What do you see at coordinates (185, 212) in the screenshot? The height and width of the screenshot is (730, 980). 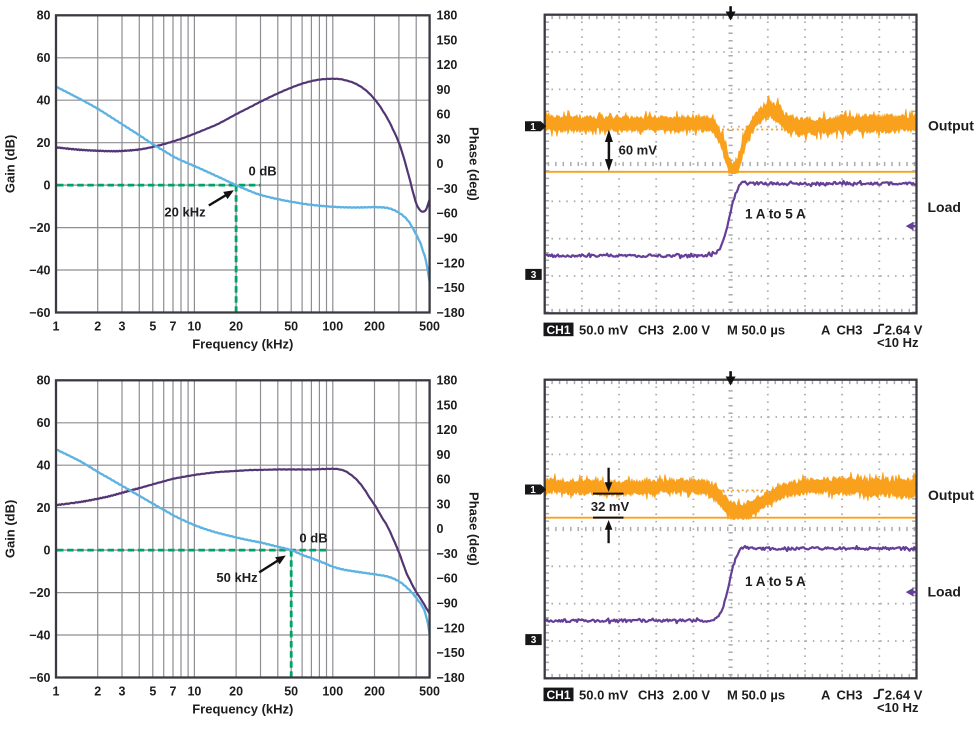 I see `svg-text: 20 kHz` at bounding box center [185, 212].